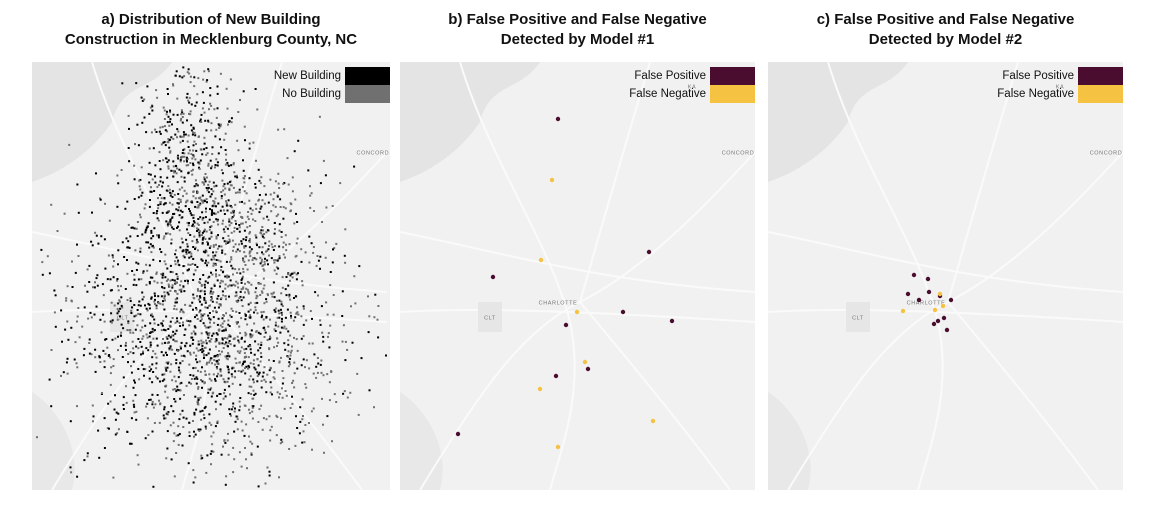 Image resolution: width=1150 pixels, height=524 pixels. Describe the element at coordinates (789, 441) in the screenshot. I see `terrain` at that location.